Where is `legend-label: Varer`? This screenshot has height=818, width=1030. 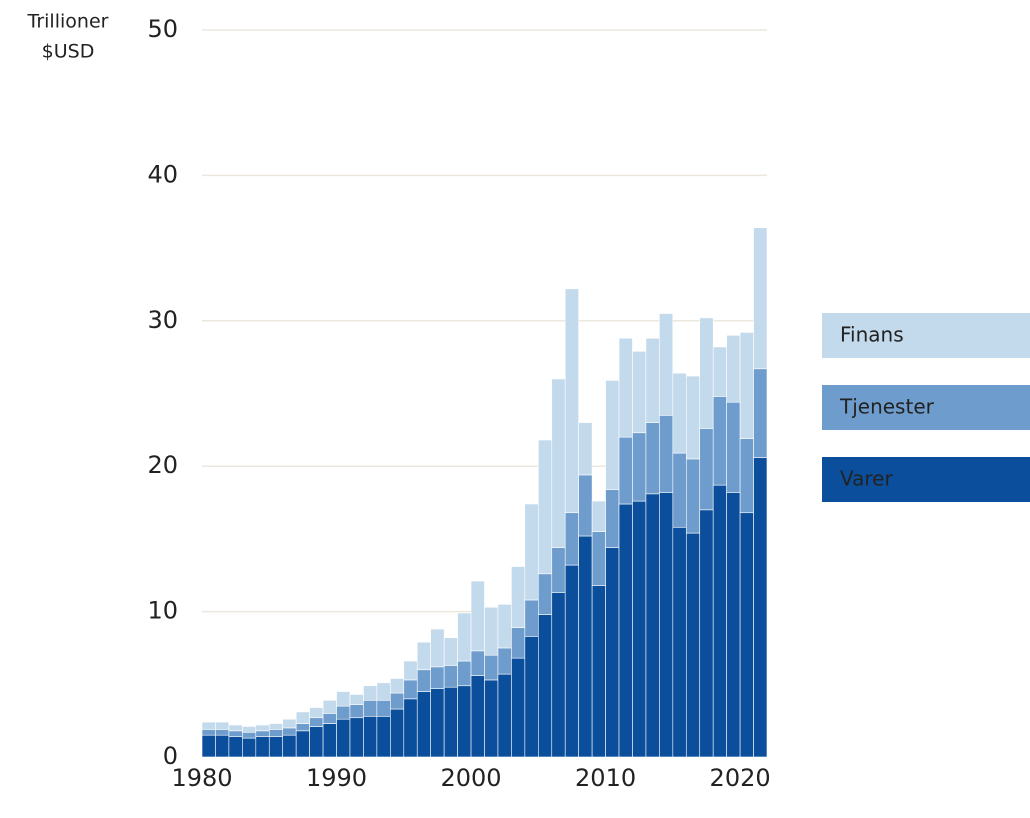
legend-label: Varer is located at coordinates (866, 479).